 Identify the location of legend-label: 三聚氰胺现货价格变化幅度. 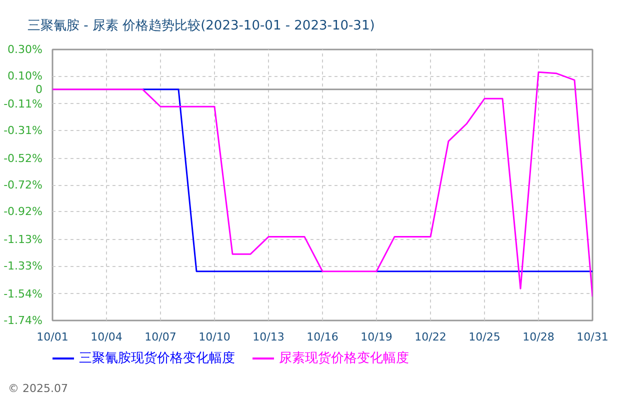
(157, 358).